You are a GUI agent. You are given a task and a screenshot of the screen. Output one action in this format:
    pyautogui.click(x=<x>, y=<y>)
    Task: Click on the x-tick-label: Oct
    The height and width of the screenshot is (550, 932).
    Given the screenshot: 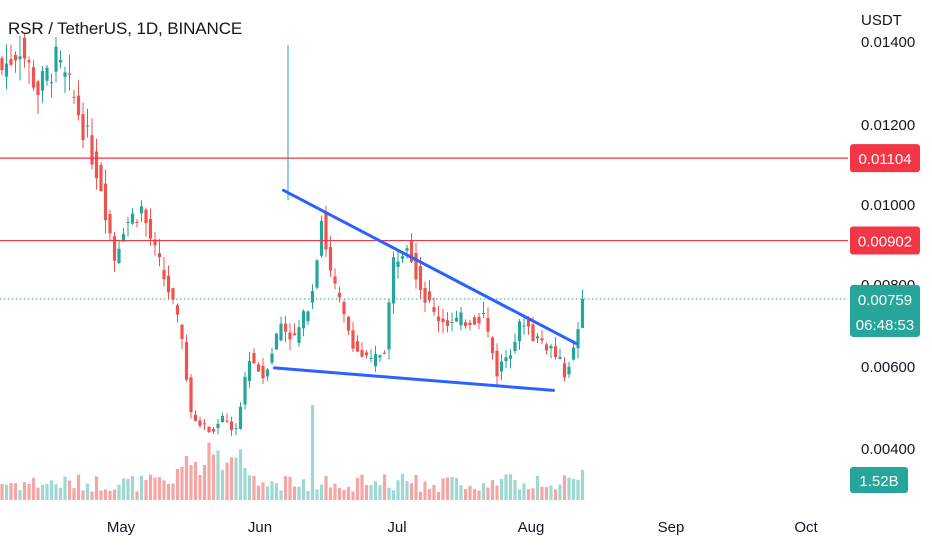 What is the action you would take?
    pyautogui.click(x=806, y=527)
    